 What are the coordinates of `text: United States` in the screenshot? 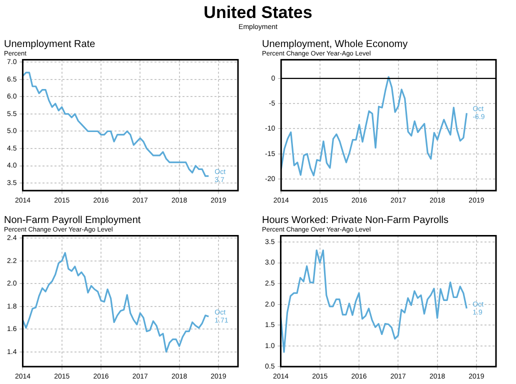 It's located at (258, 12).